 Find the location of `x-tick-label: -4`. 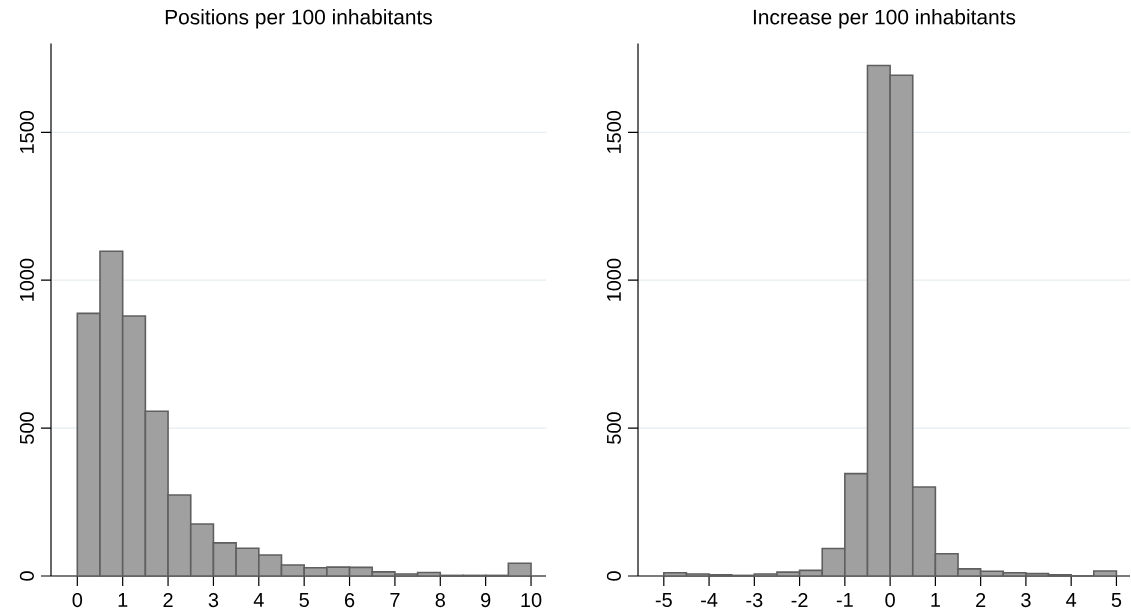

x-tick-label: -4 is located at coordinates (709, 600).